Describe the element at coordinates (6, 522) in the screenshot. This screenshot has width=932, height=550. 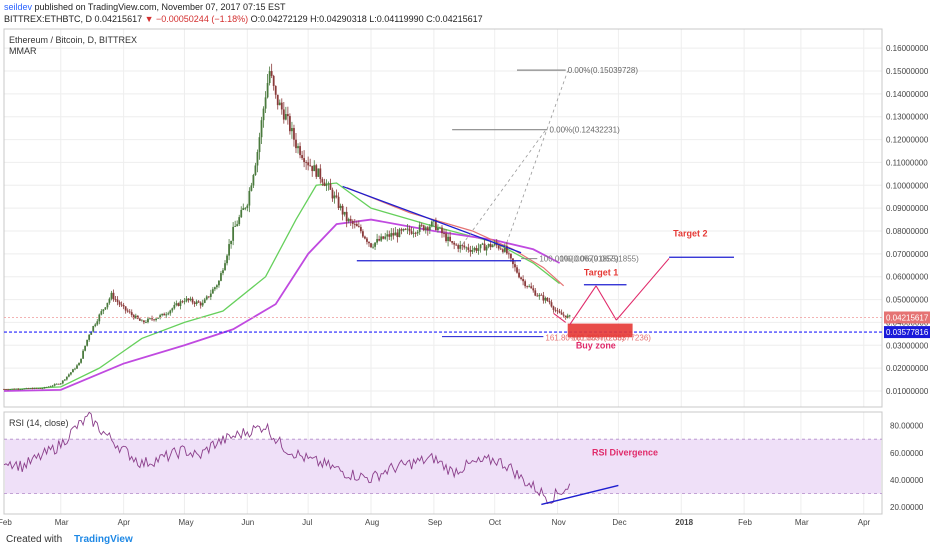
I see `x-tick-label: Feb` at that location.